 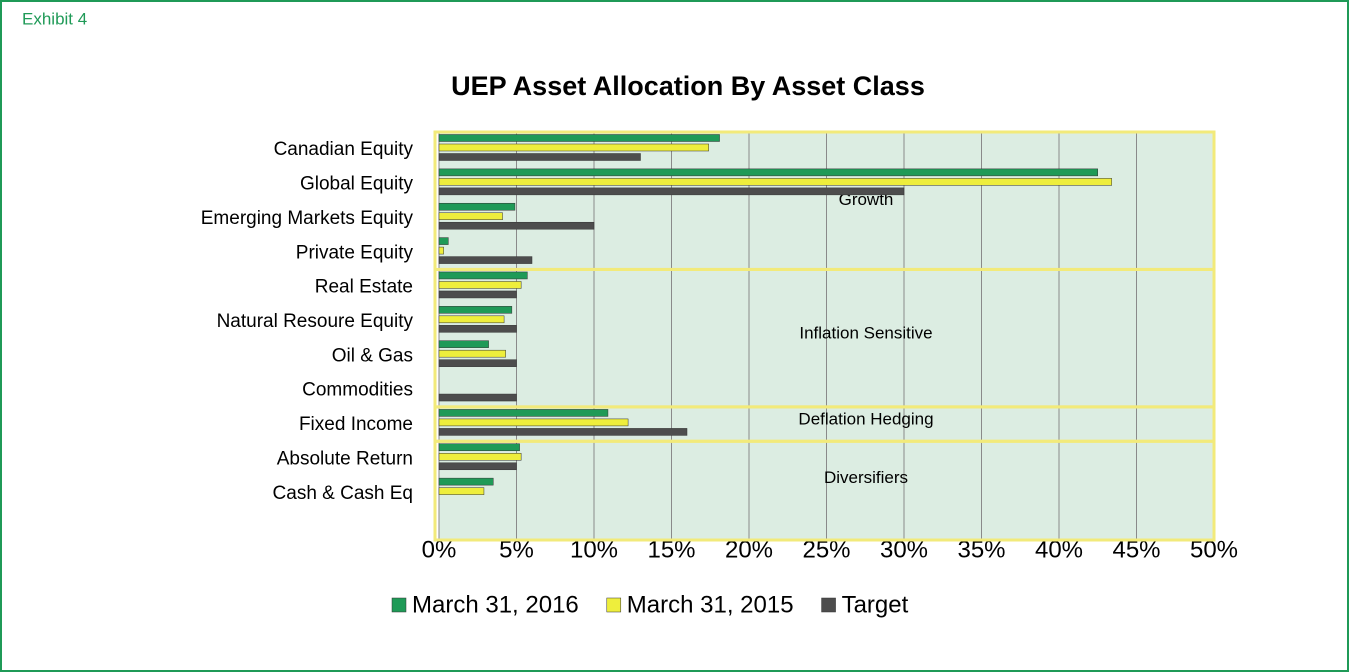 I want to click on y-tick-label: Fixed Income, so click(x=356, y=424).